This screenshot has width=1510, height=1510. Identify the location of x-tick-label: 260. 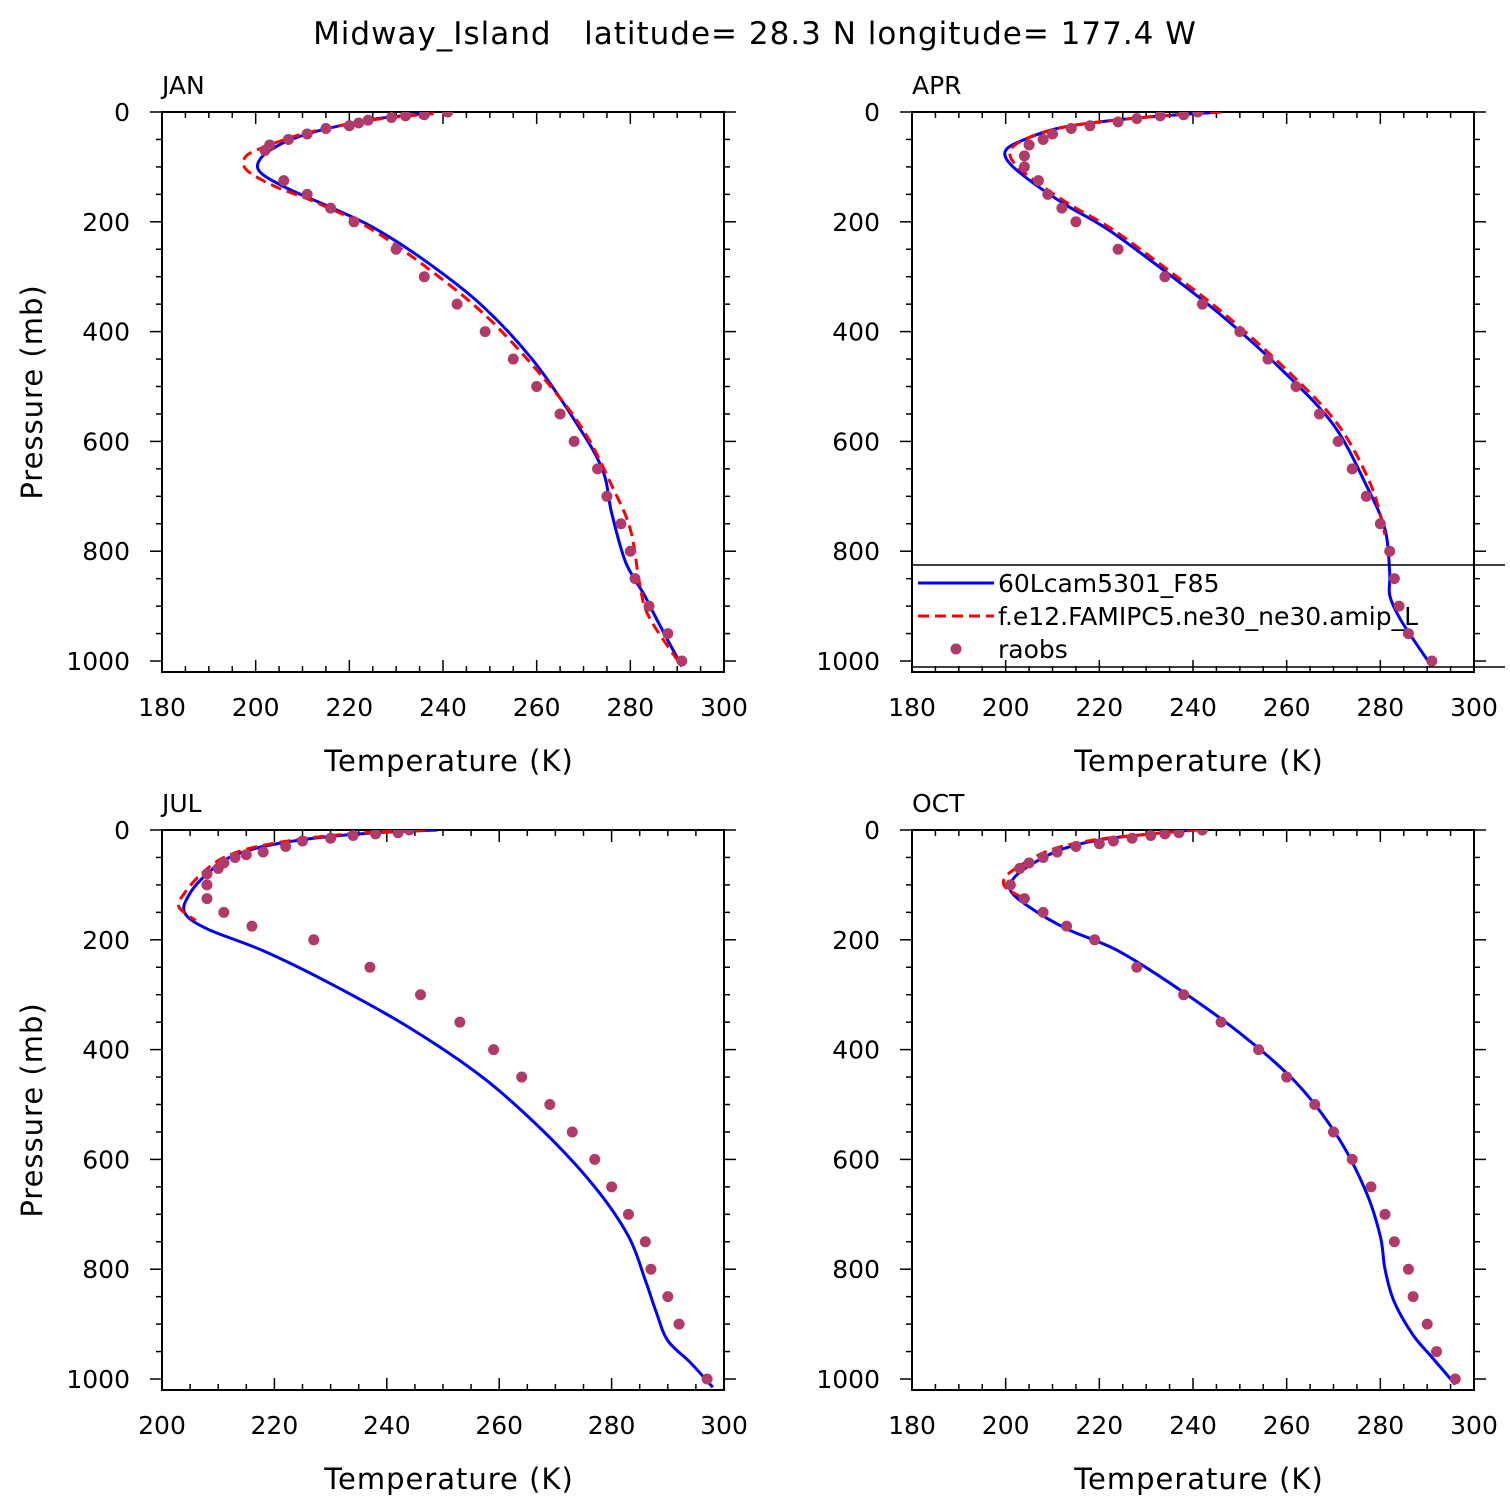
(1287, 1425).